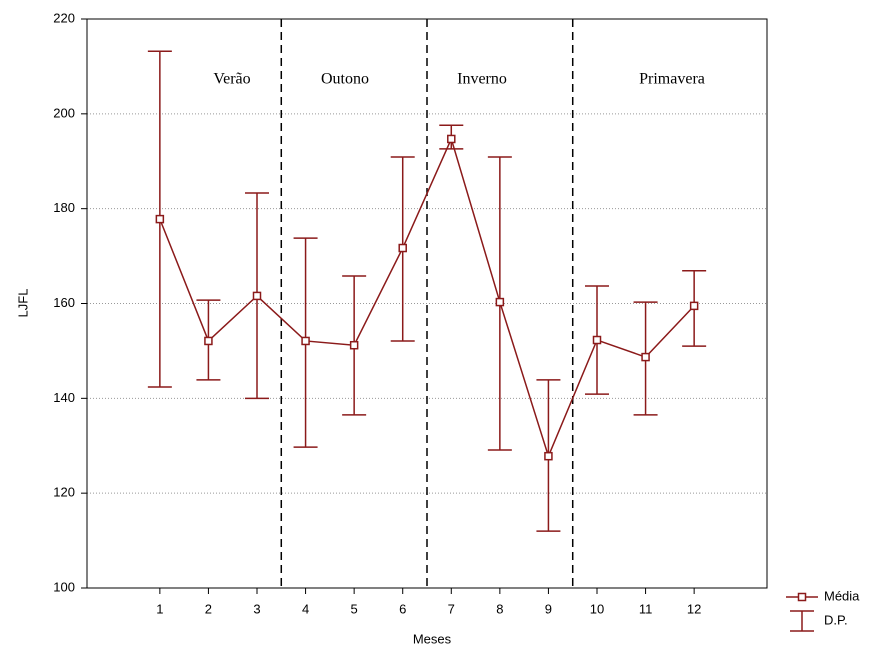 The width and height of the screenshot is (882, 657). I want to click on y-tick-label: 140, so click(64, 397).